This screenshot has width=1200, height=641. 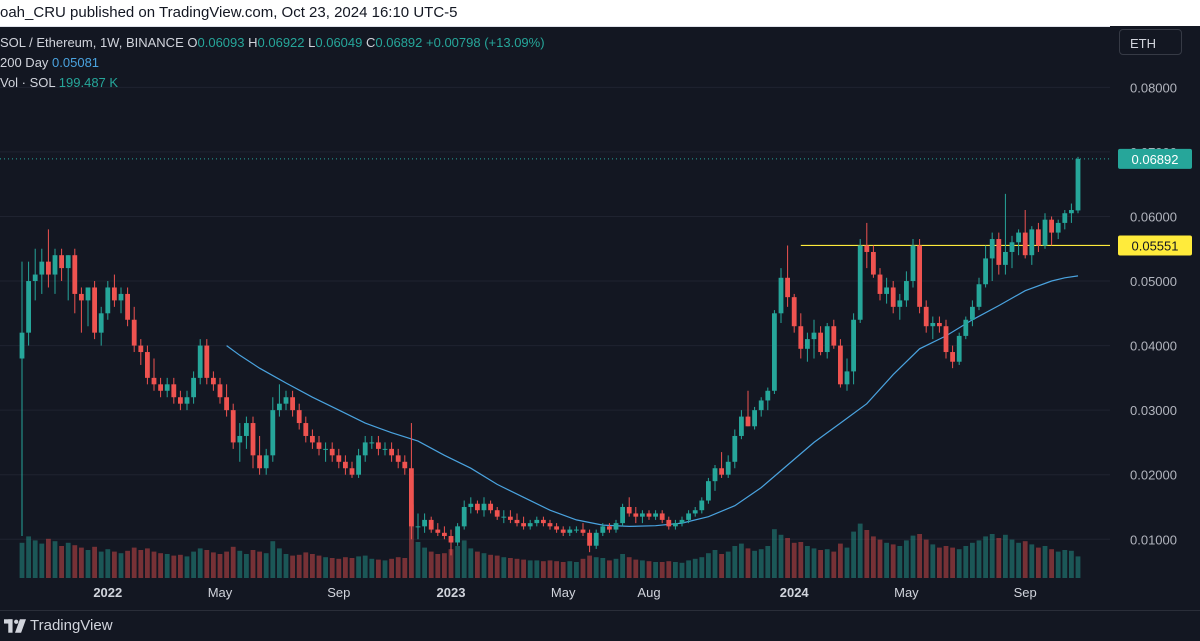 What do you see at coordinates (24, 62) in the screenshot?
I see `ma-label: 200 Day` at bounding box center [24, 62].